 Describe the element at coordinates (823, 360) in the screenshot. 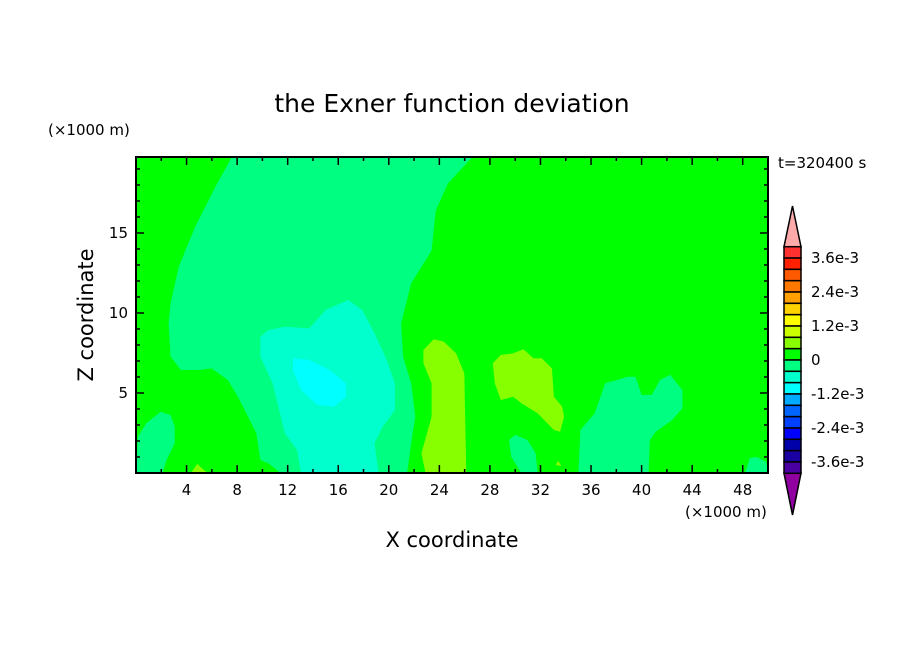

I see `colorbar: 3.6e-3 2.4e-3 1.2e-3 0 -1.2e-3 -2.4e-3 -3.6e-3` at that location.